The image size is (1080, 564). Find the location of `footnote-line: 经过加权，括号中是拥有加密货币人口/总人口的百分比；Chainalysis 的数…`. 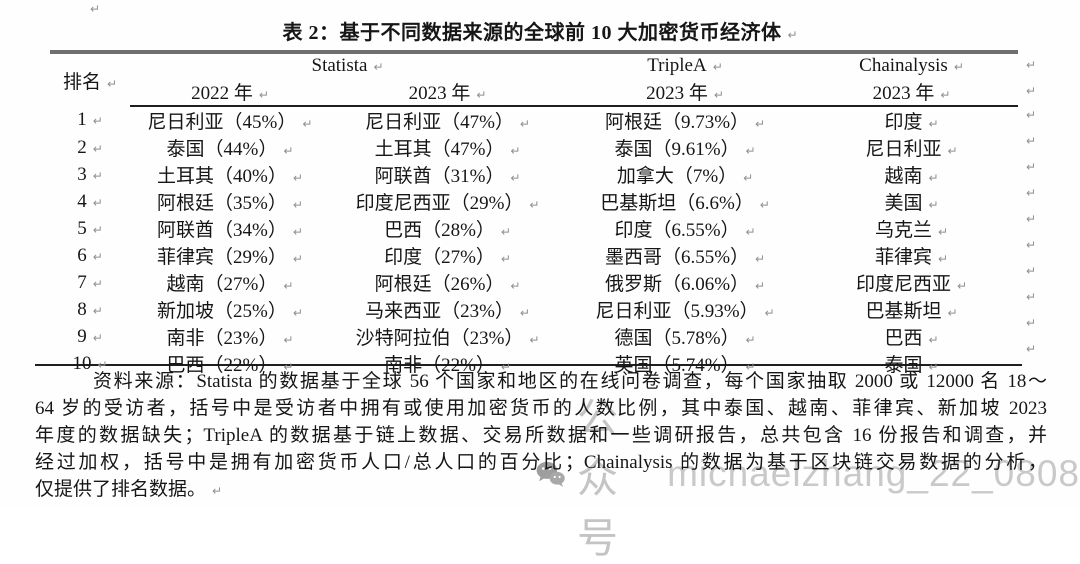

footnote-line: 经过加权，括号中是拥有加密货币人口/总人口的百分比；Chainalysis 的数… is located at coordinates (541, 462).